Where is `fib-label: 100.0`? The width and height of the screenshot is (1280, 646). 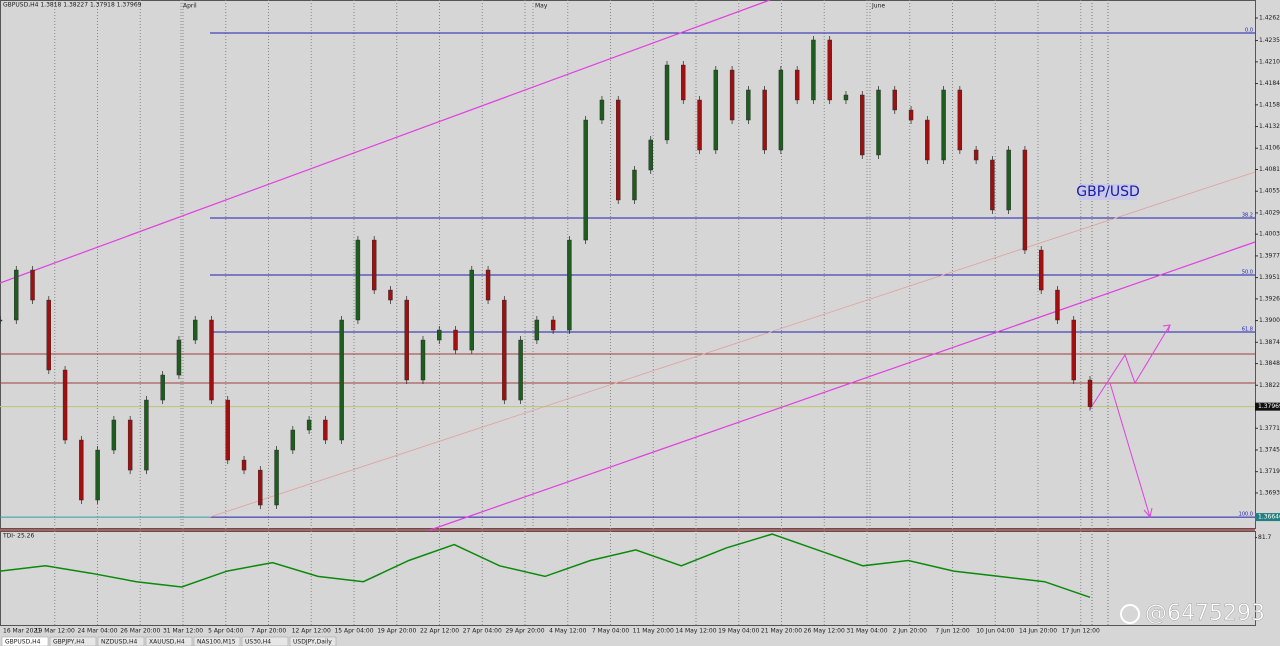 fib-label: 100.0 is located at coordinates (1246, 515).